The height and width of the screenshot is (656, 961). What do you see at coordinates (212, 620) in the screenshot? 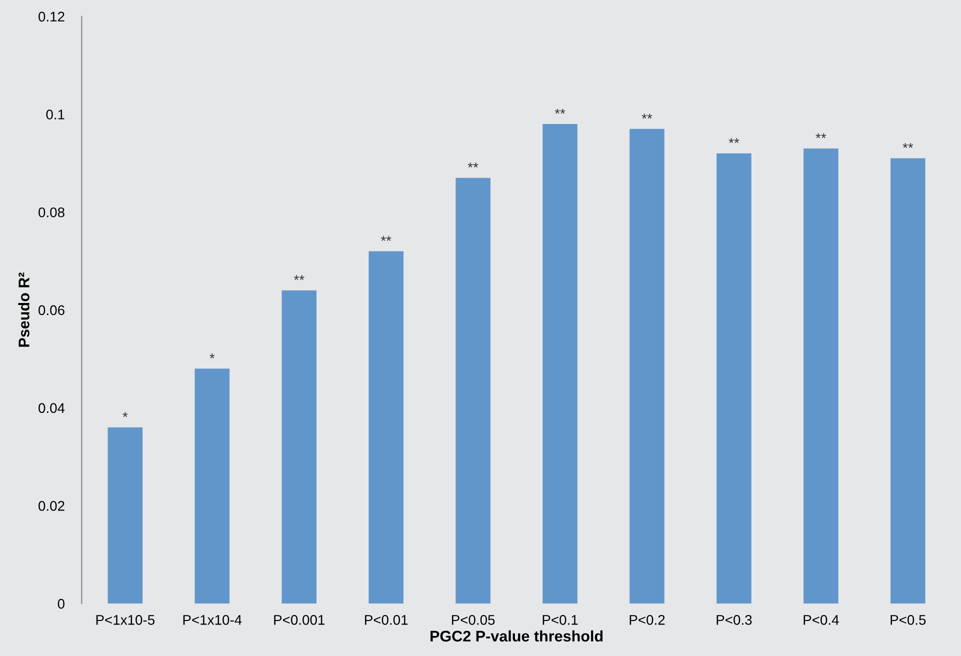
I see `x-tick-label: P<1x10-4` at bounding box center [212, 620].